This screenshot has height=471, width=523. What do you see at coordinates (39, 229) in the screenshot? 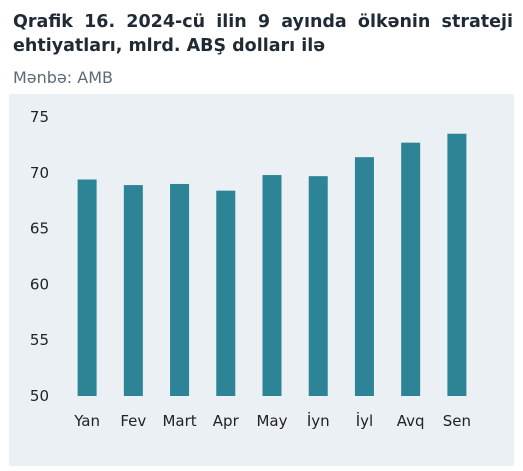
I see `y-tick-label: 65` at bounding box center [39, 229].